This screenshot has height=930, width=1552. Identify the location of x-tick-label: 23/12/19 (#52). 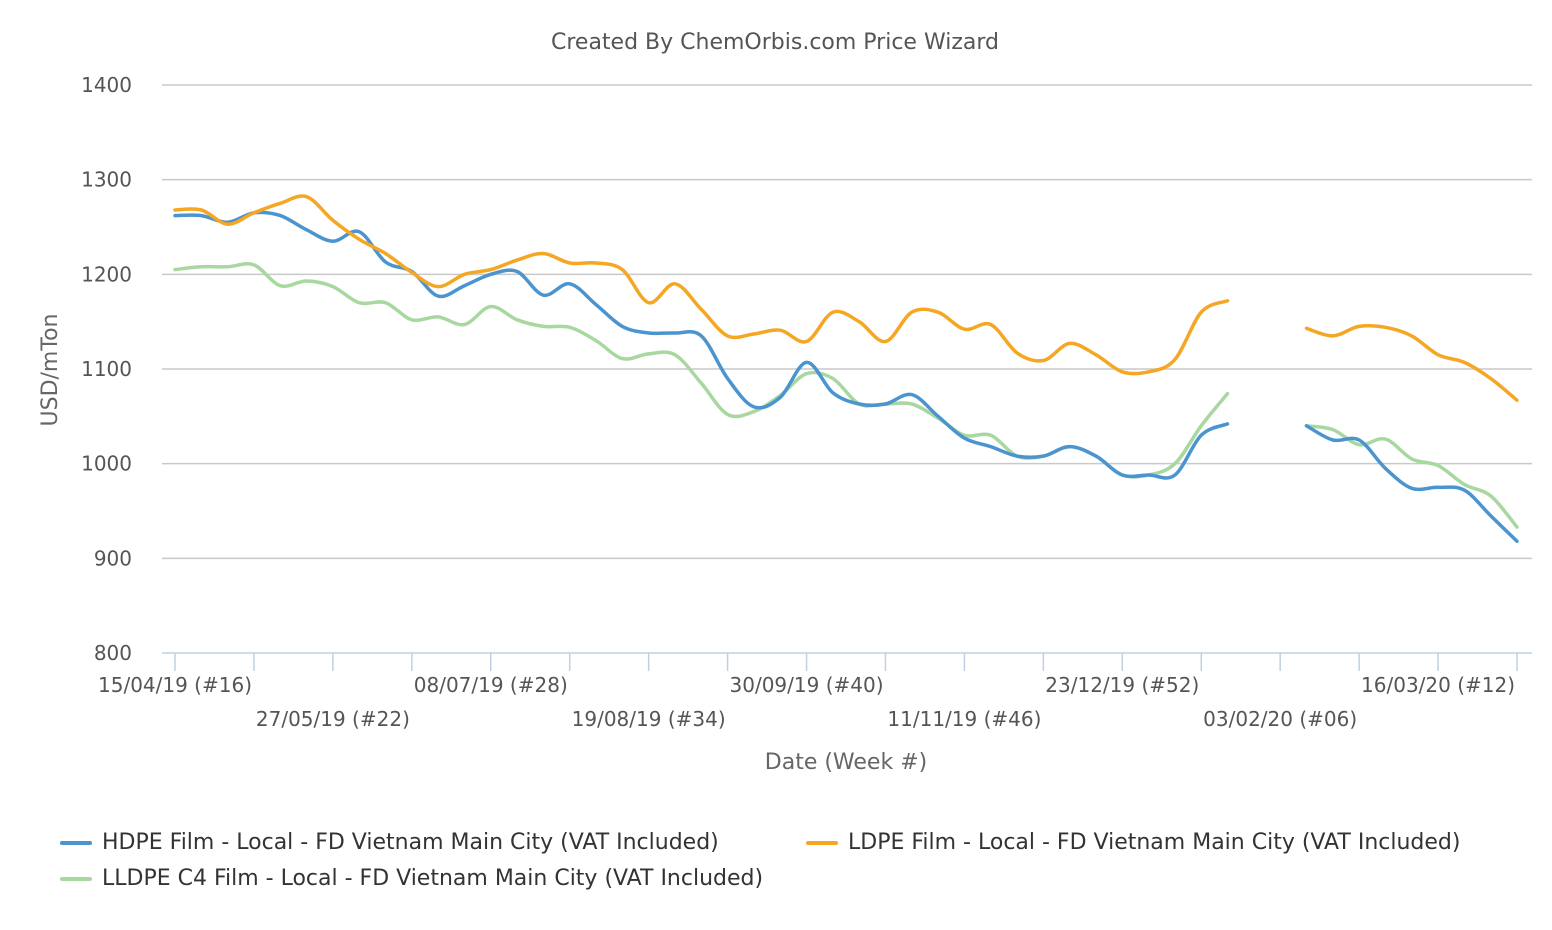
(1122, 685).